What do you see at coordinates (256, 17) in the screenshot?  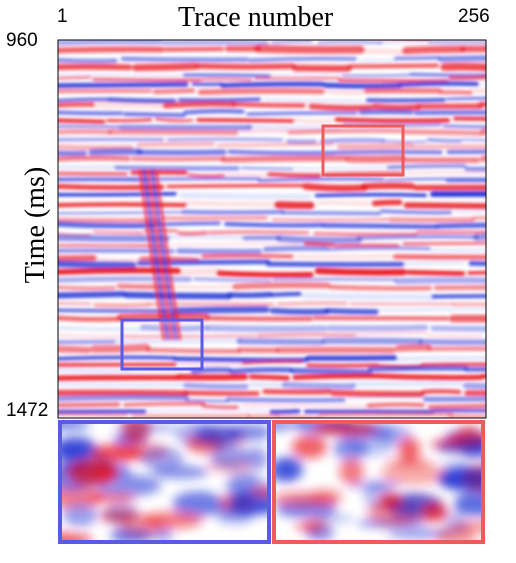 I see `x-axis-title: Trace number` at bounding box center [256, 17].